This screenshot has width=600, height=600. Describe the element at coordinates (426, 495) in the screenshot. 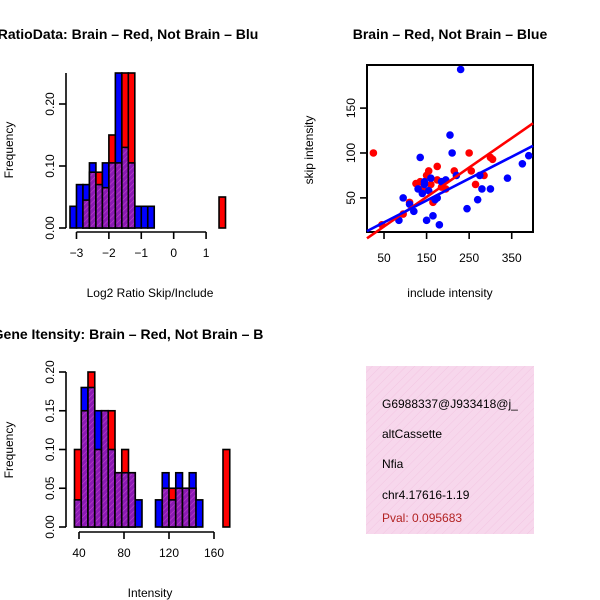

I see `info-location: chr4.17616-1.19` at that location.